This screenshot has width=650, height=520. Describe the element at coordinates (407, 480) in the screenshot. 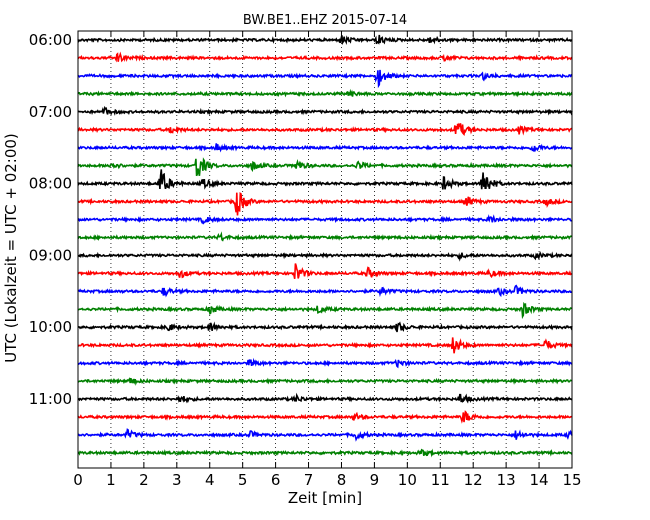

I see `x-tick-label: 10` at that location.